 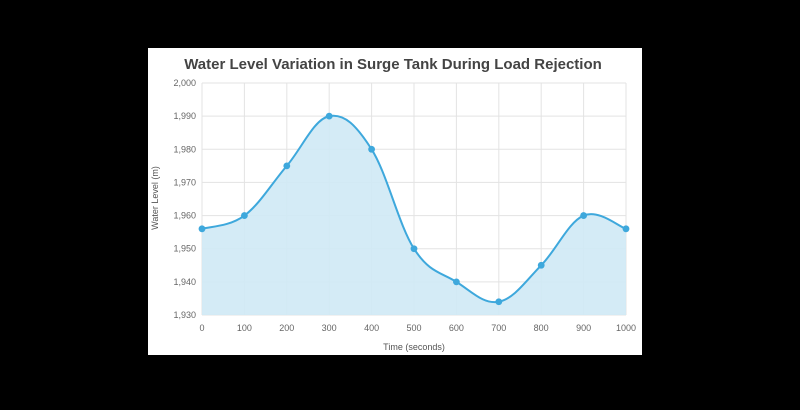 What do you see at coordinates (414, 347) in the screenshot?
I see `x-axis-label: Time (seconds)` at bounding box center [414, 347].